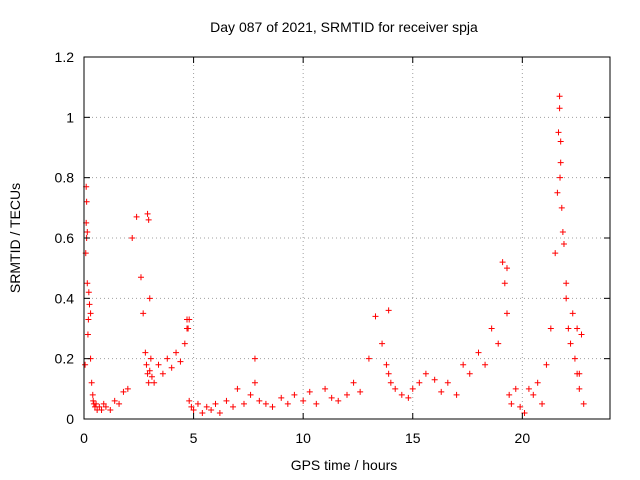 The width and height of the screenshot is (640, 480). I want to click on x-tick-label: 20, so click(523, 438).